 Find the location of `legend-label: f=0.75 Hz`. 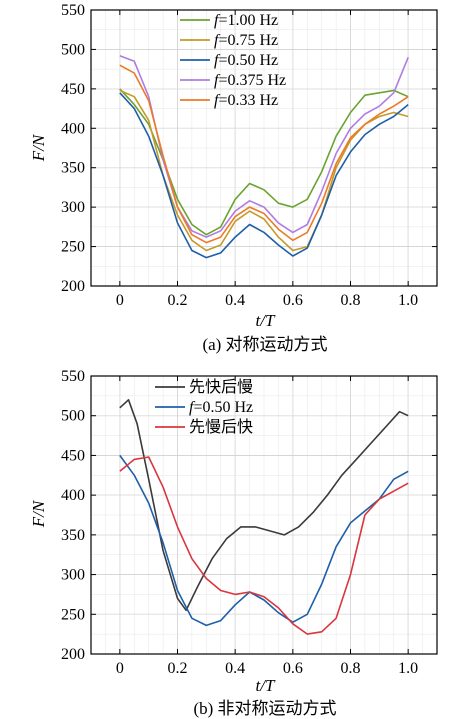

legend-label: f=0.75 Hz is located at coordinates (246, 40).